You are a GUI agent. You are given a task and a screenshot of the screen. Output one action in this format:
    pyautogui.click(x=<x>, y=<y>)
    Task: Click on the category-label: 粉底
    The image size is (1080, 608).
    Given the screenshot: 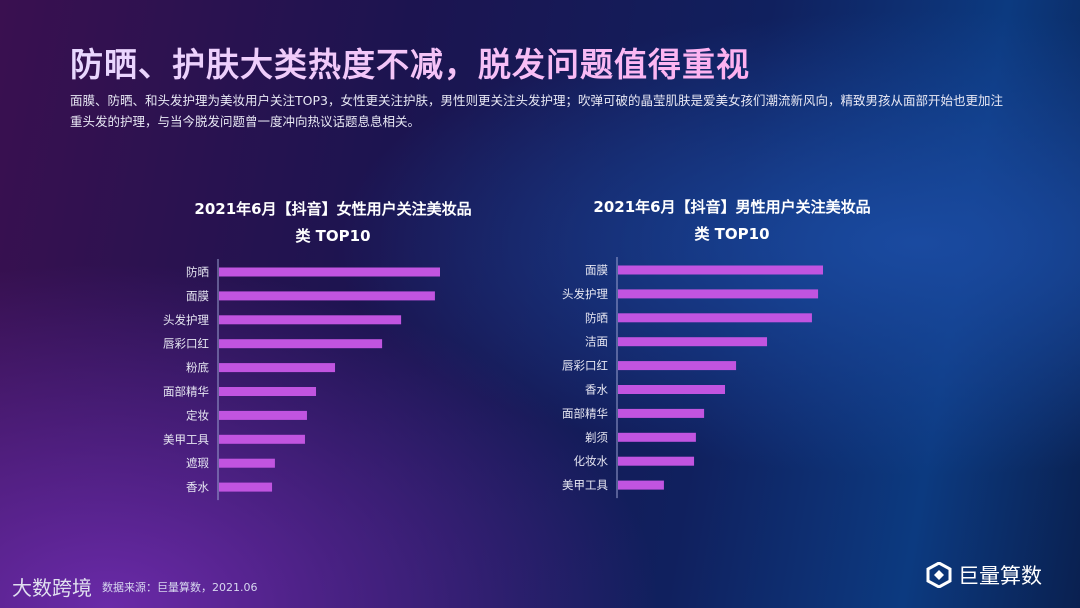 What is the action you would take?
    pyautogui.click(x=197, y=368)
    